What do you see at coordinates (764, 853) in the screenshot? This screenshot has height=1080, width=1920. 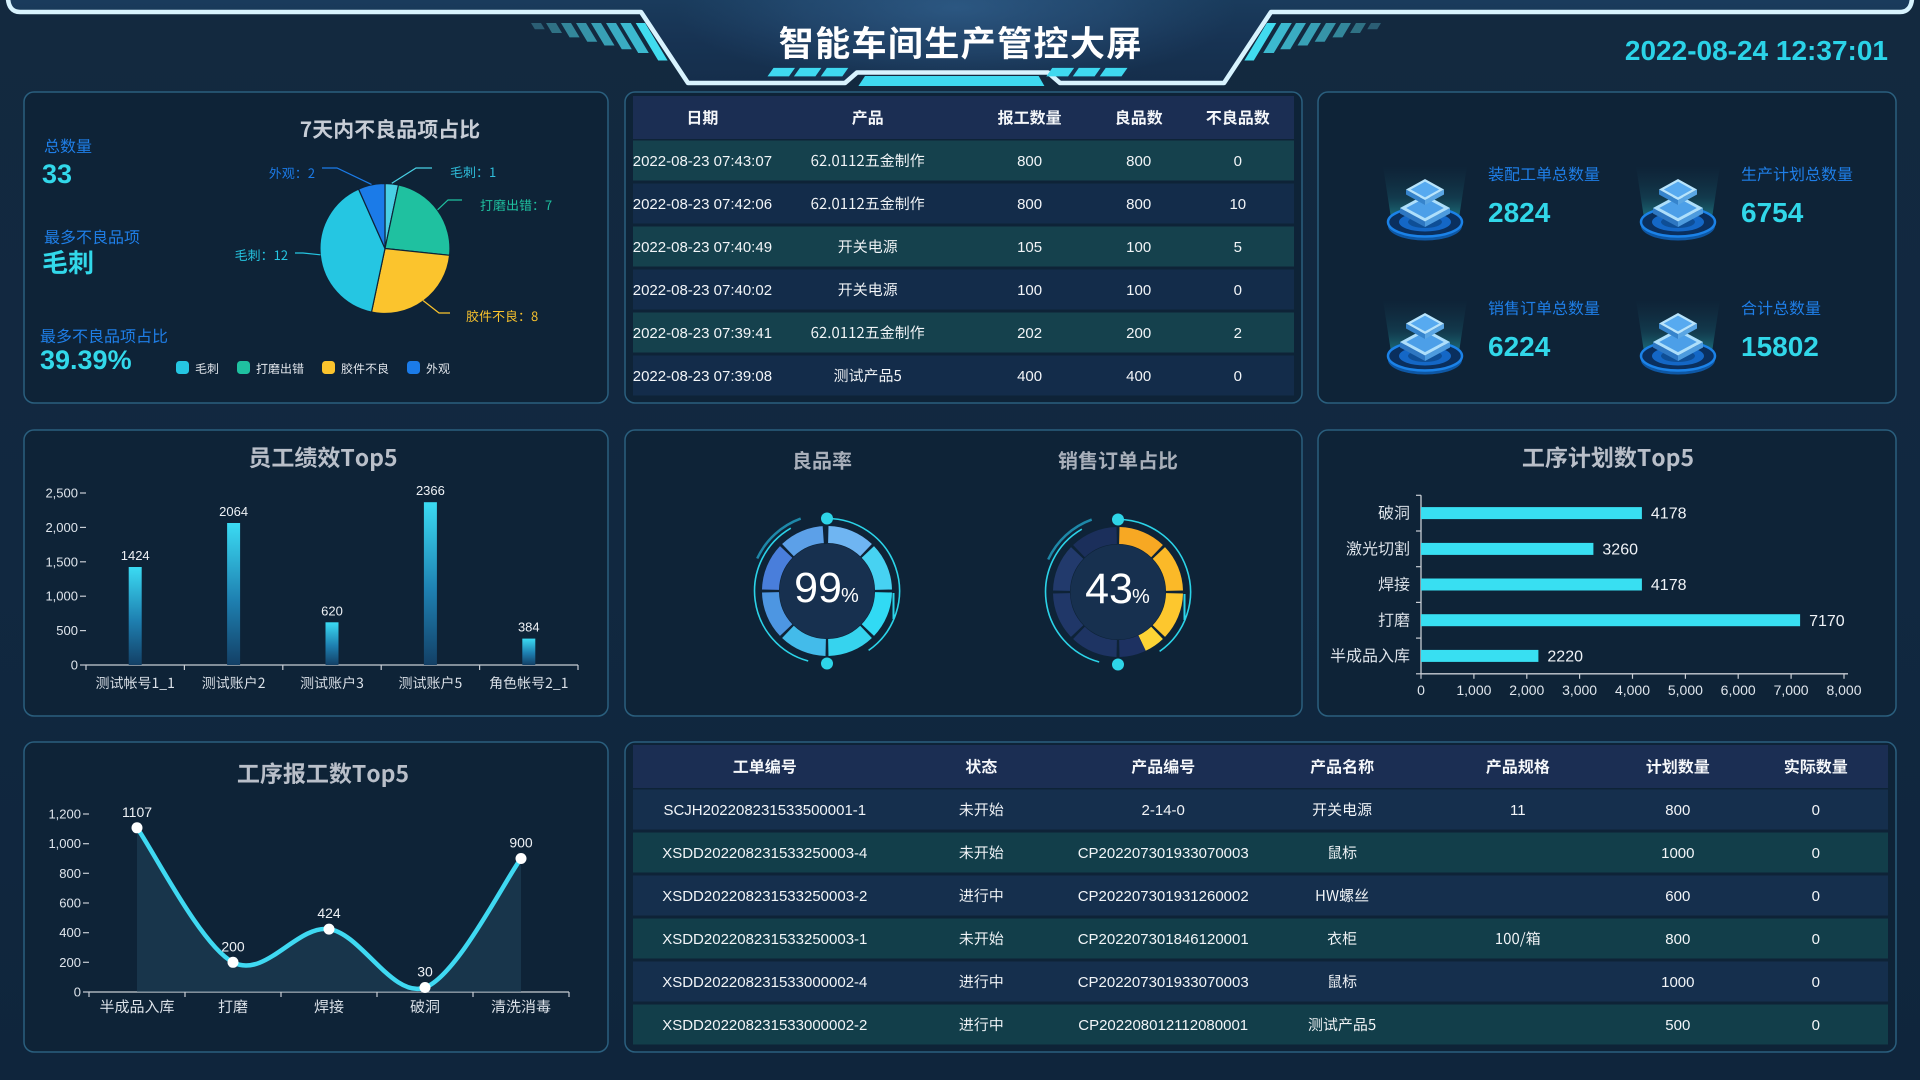 I see `svg-text: XSDD202208231533250003-4` at bounding box center [764, 853].